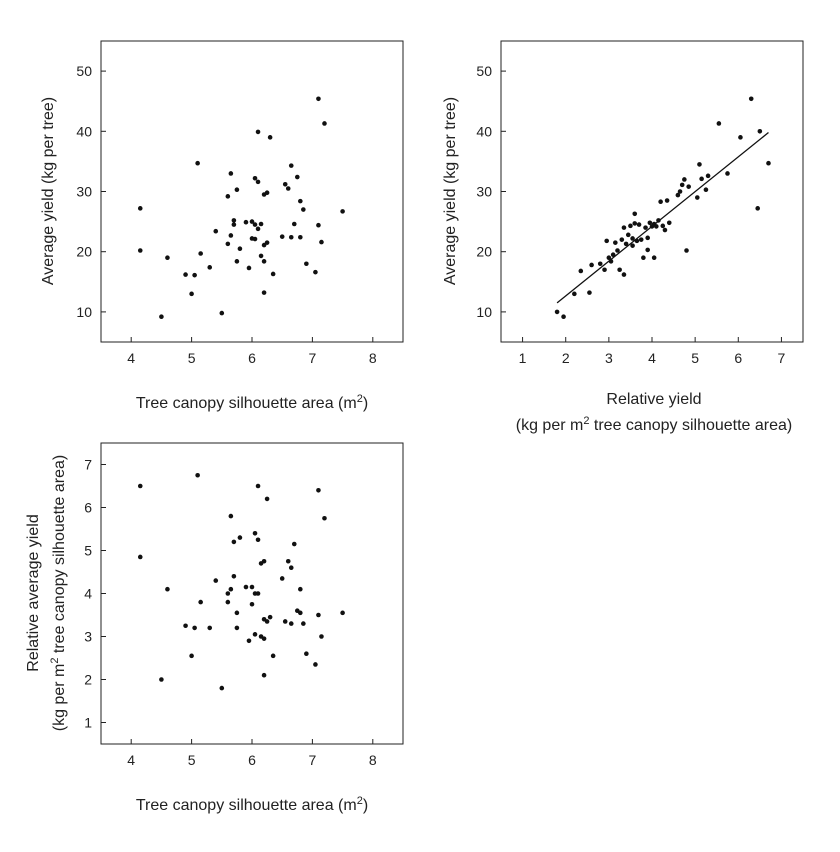 This screenshot has height=852, width=840. I want to click on panel-a-ytick-label: 30, so click(84, 192).